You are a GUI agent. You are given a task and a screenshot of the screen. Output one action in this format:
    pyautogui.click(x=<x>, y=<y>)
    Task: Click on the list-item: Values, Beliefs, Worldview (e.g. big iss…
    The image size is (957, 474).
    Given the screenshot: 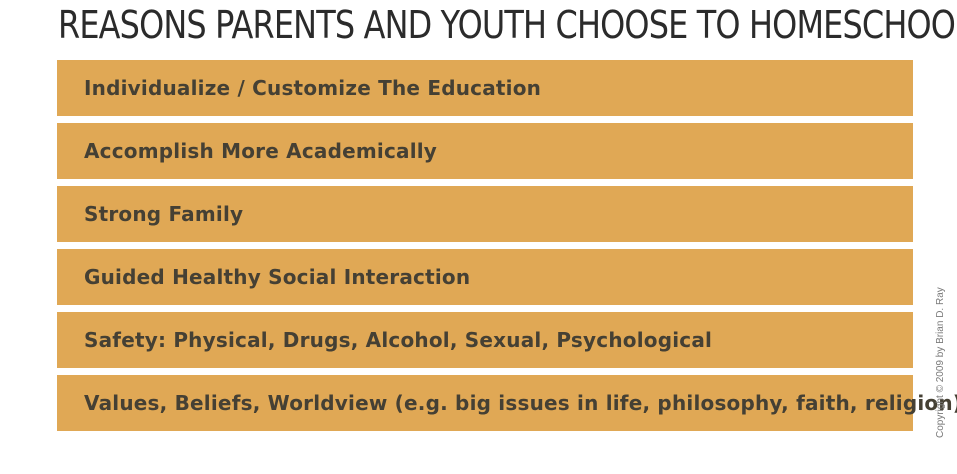 What is the action you would take?
    pyautogui.click(x=507, y=403)
    